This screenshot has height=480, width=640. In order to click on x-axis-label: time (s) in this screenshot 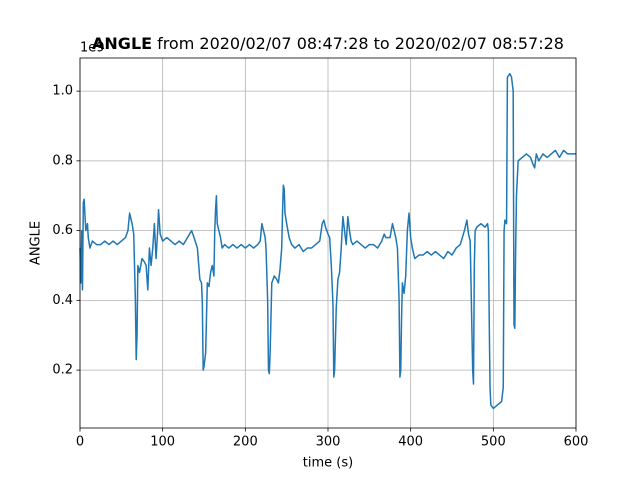, I will do `click(328, 463)`.